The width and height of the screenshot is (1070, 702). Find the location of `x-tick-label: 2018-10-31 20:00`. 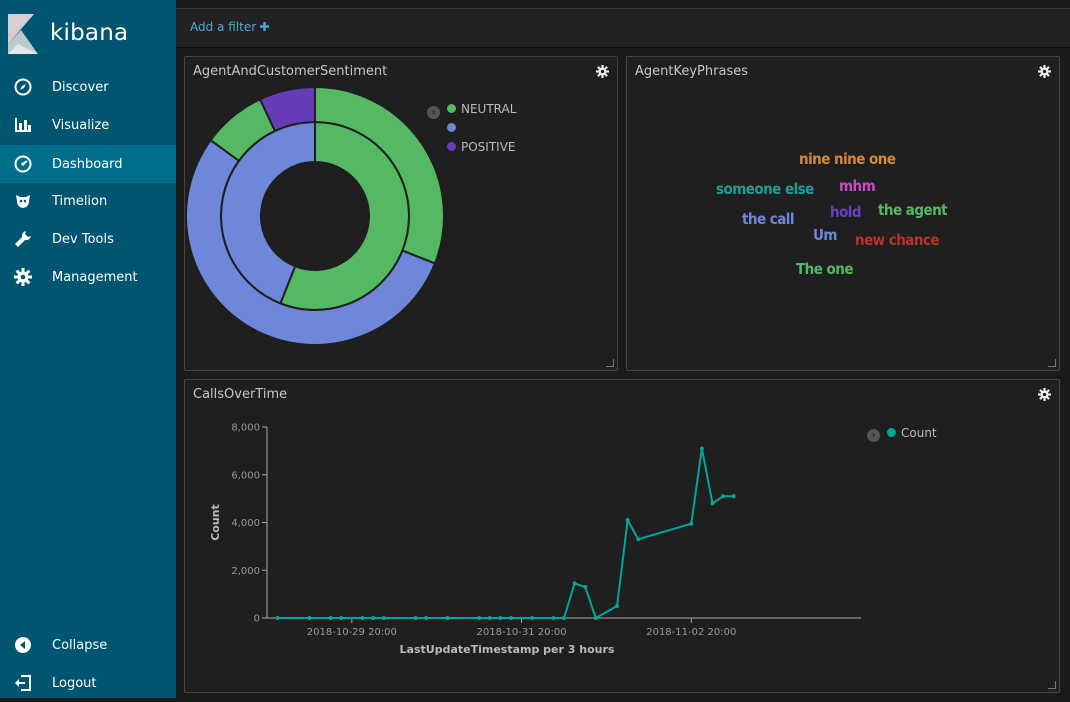

x-tick-label: 2018-10-31 20:00 is located at coordinates (522, 632).